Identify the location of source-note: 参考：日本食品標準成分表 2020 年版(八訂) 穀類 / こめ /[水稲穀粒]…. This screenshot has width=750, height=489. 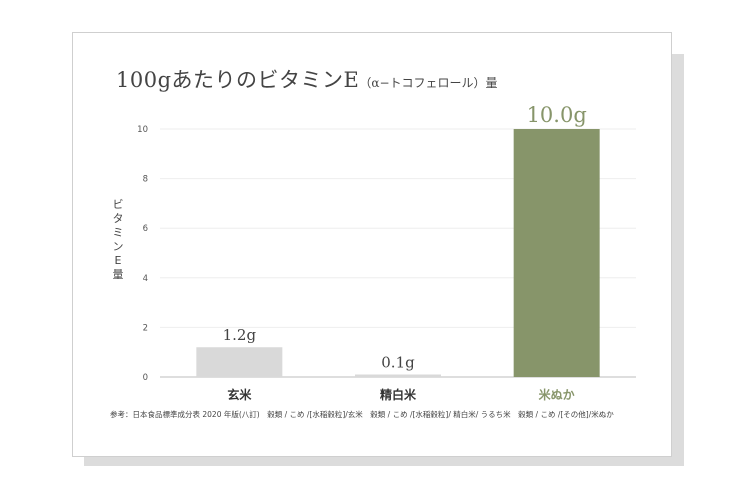
(362, 414).